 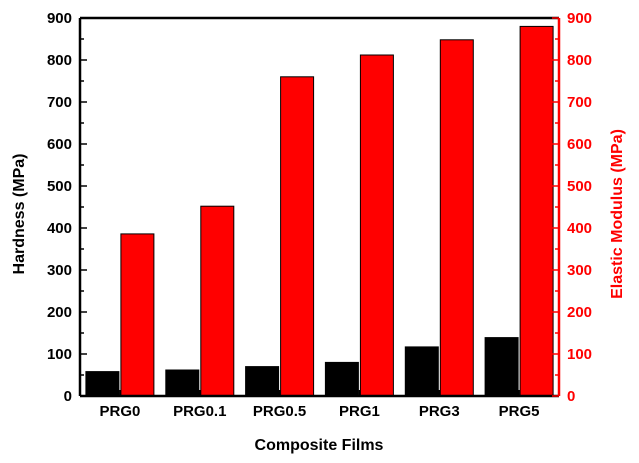 I want to click on x-tick-label: PRG0.1, so click(x=199, y=411).